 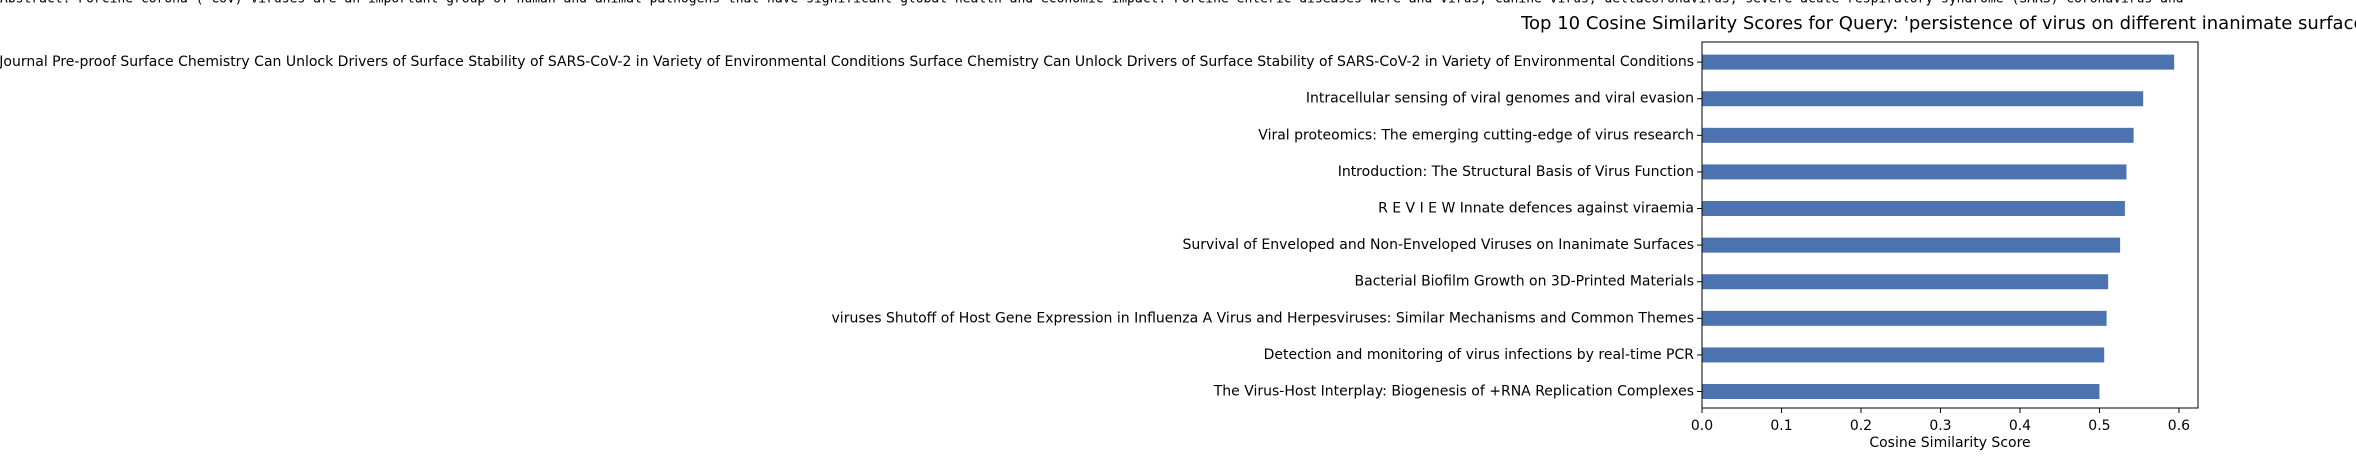 What do you see at coordinates (1949, 443) in the screenshot?
I see `x-axis-label: Cosine Similarity Score` at bounding box center [1949, 443].